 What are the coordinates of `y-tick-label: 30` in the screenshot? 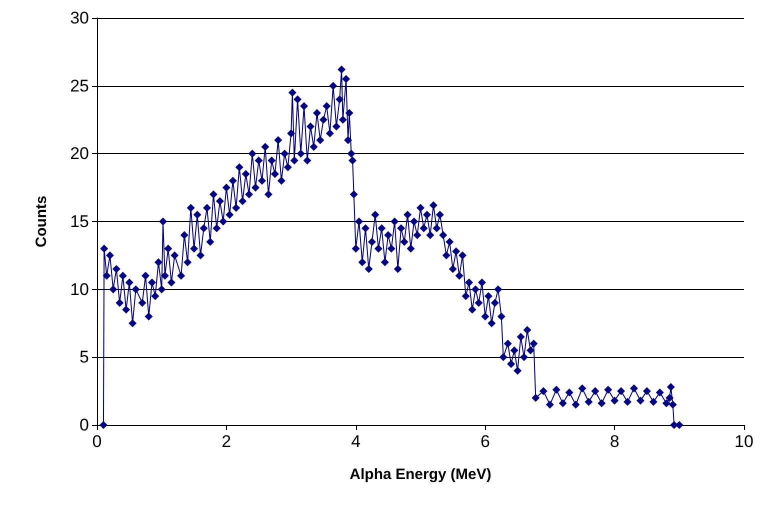 It's located at (79, 18).